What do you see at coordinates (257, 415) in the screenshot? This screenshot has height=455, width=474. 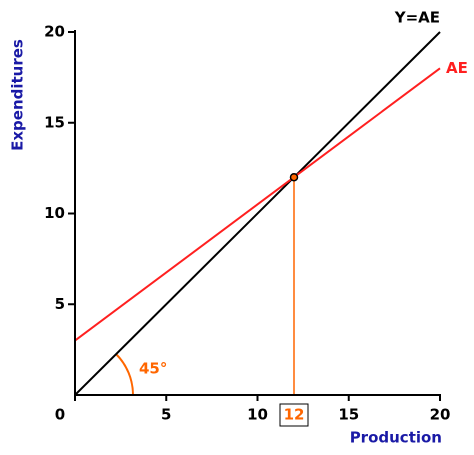 I see `x-tick-label: 10` at bounding box center [257, 415].